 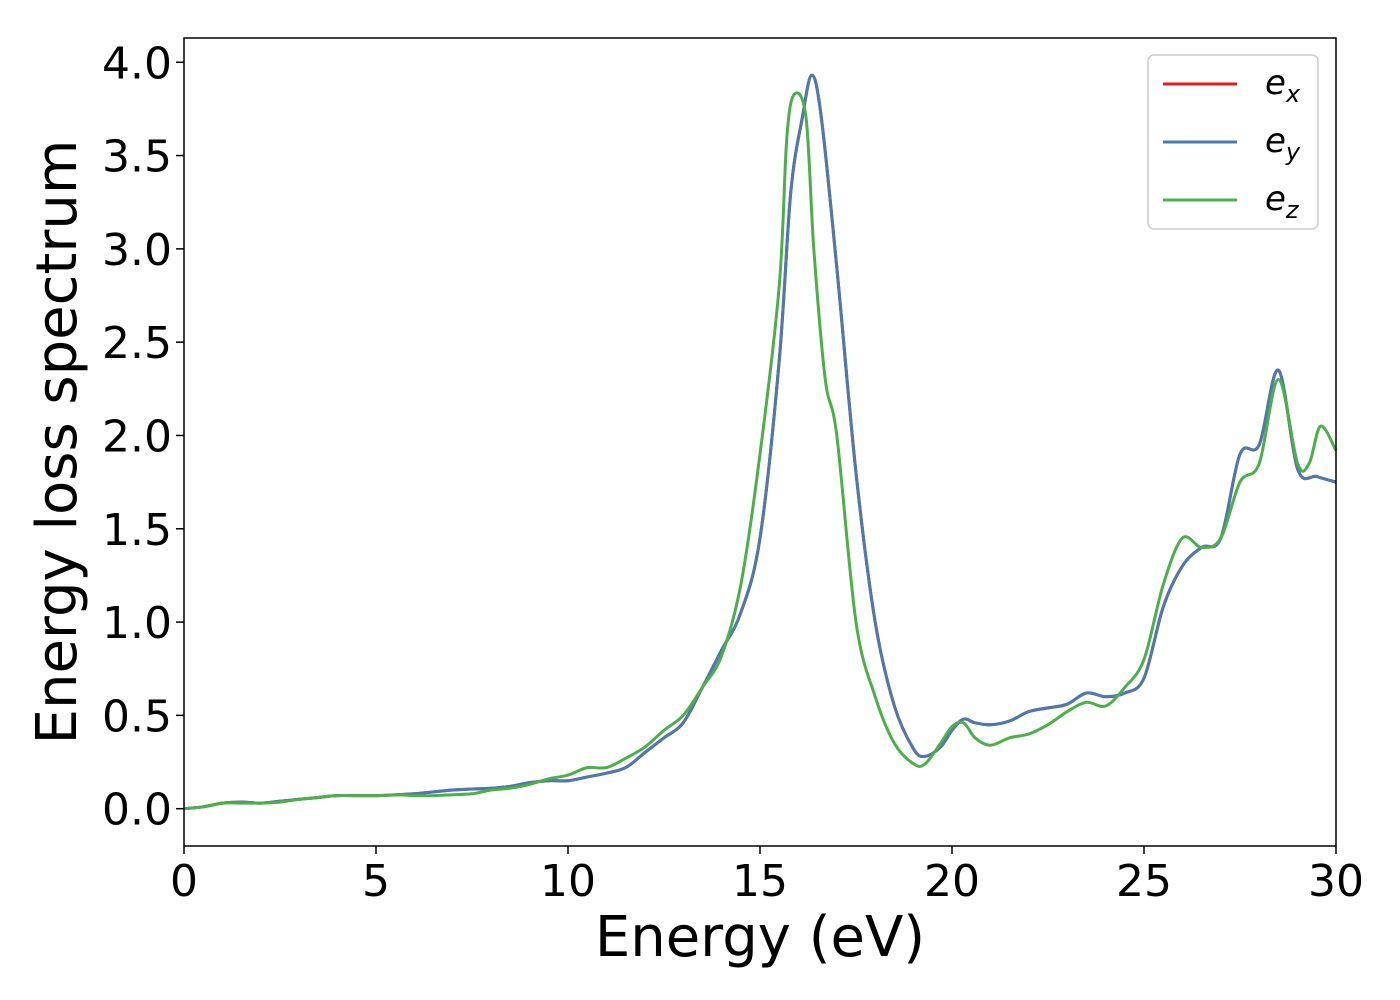 What do you see at coordinates (137, 810) in the screenshot?
I see `y-tick-label: 0.0` at bounding box center [137, 810].